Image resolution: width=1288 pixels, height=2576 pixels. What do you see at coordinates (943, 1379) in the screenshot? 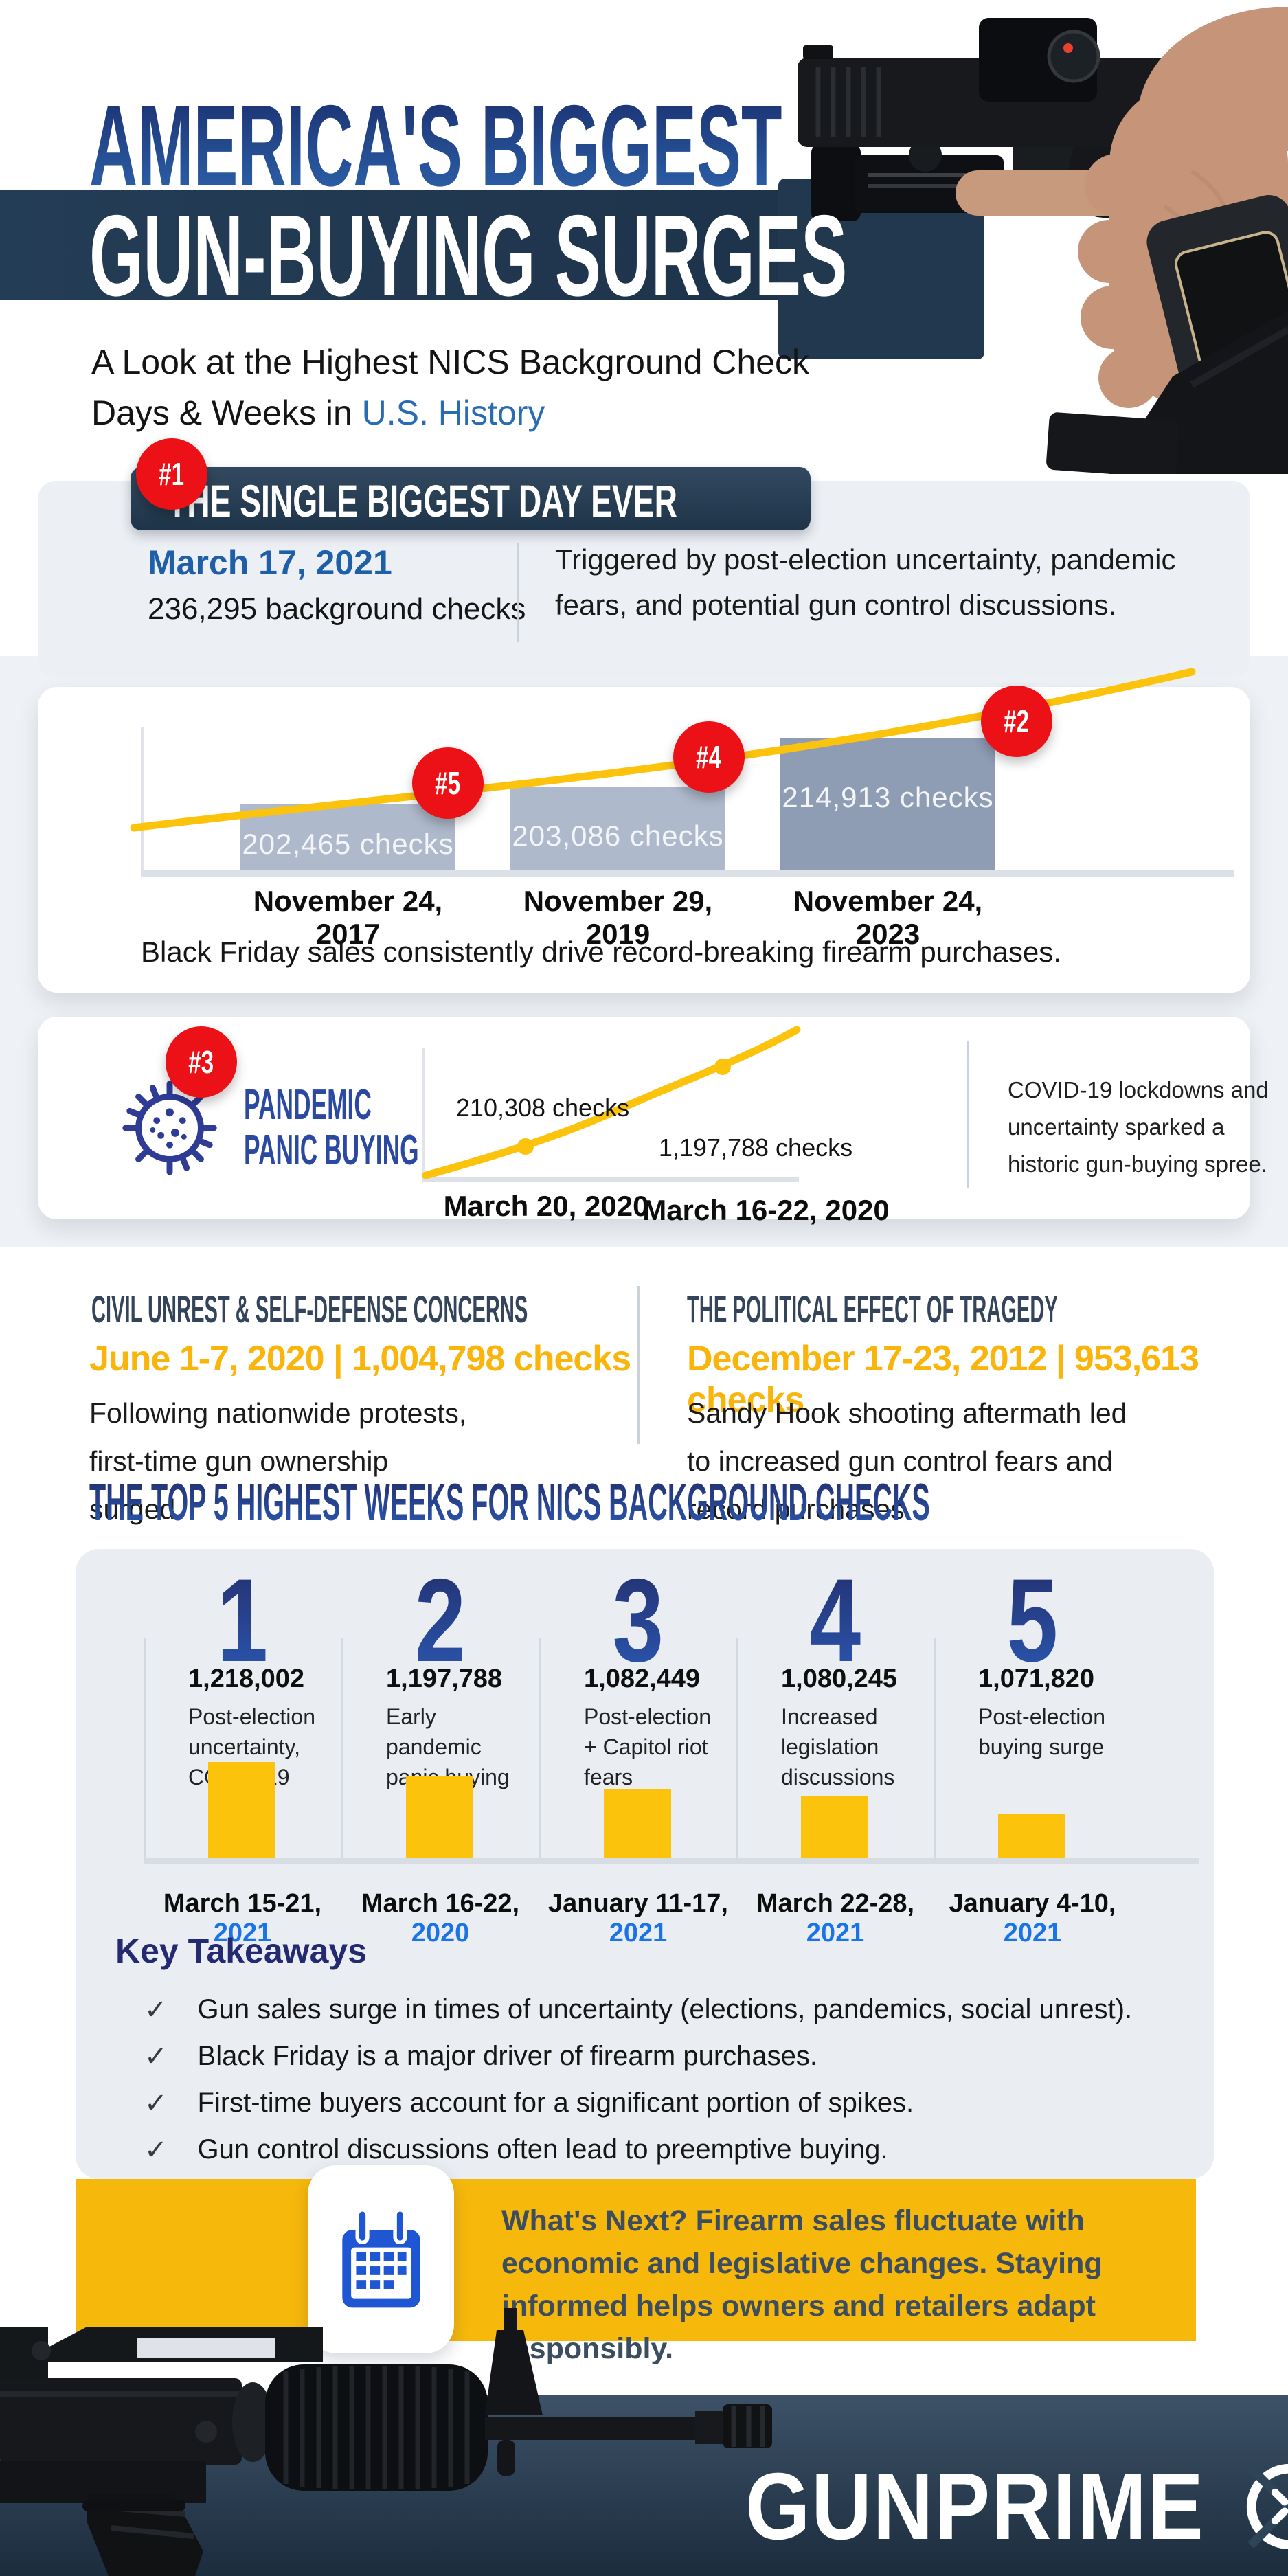
I see `tragedy-highlight: December 17-23, 2012 | 953,613 checks` at bounding box center [943, 1379].